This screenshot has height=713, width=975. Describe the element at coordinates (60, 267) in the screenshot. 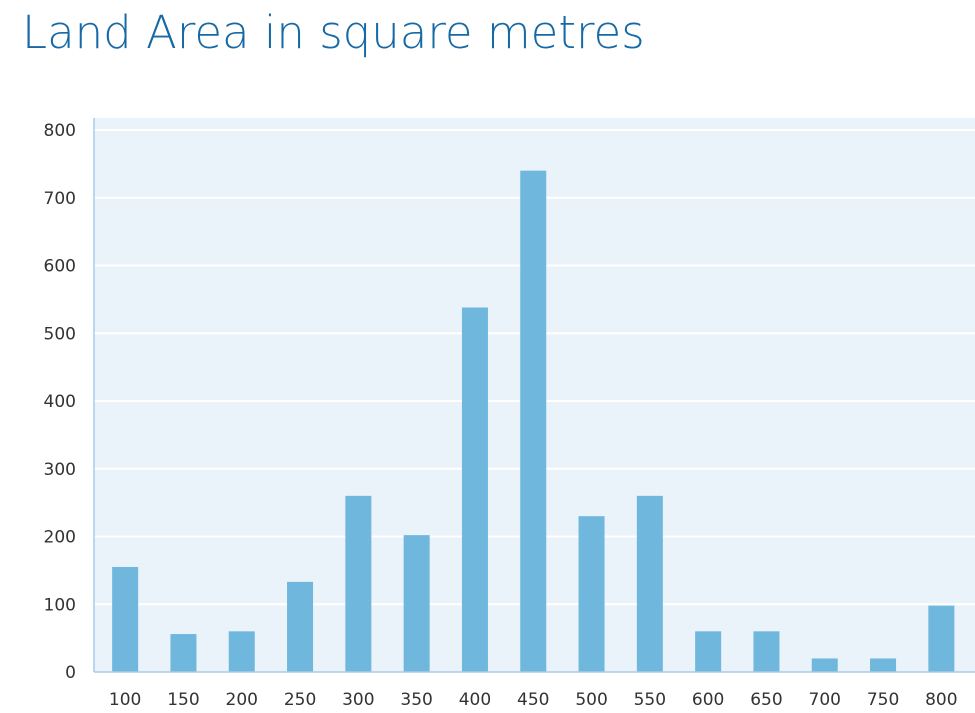

I see `y-tick-label: 600` at that location.